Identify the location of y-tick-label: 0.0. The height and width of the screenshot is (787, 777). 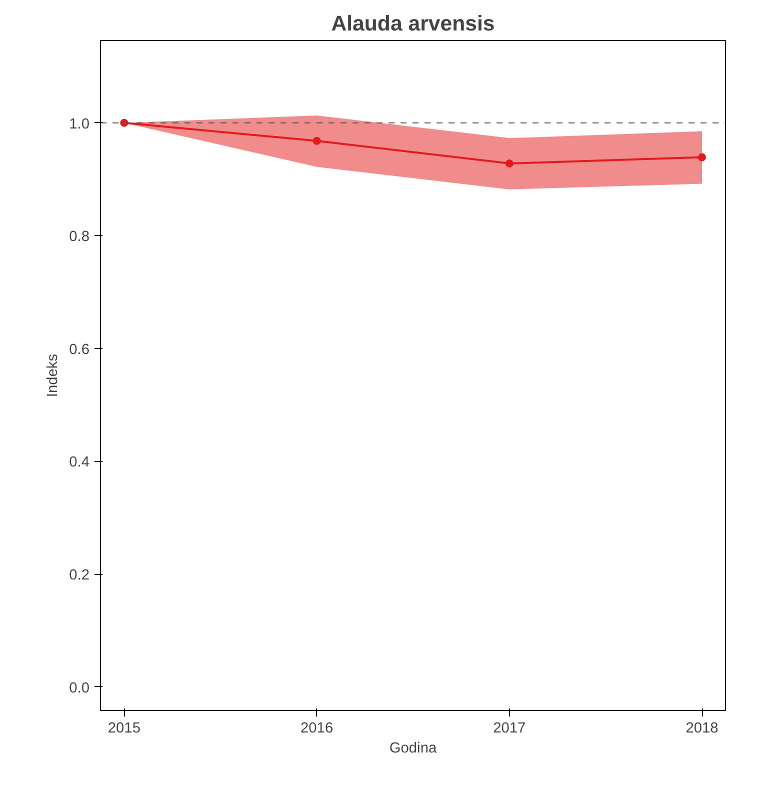
(79, 688).